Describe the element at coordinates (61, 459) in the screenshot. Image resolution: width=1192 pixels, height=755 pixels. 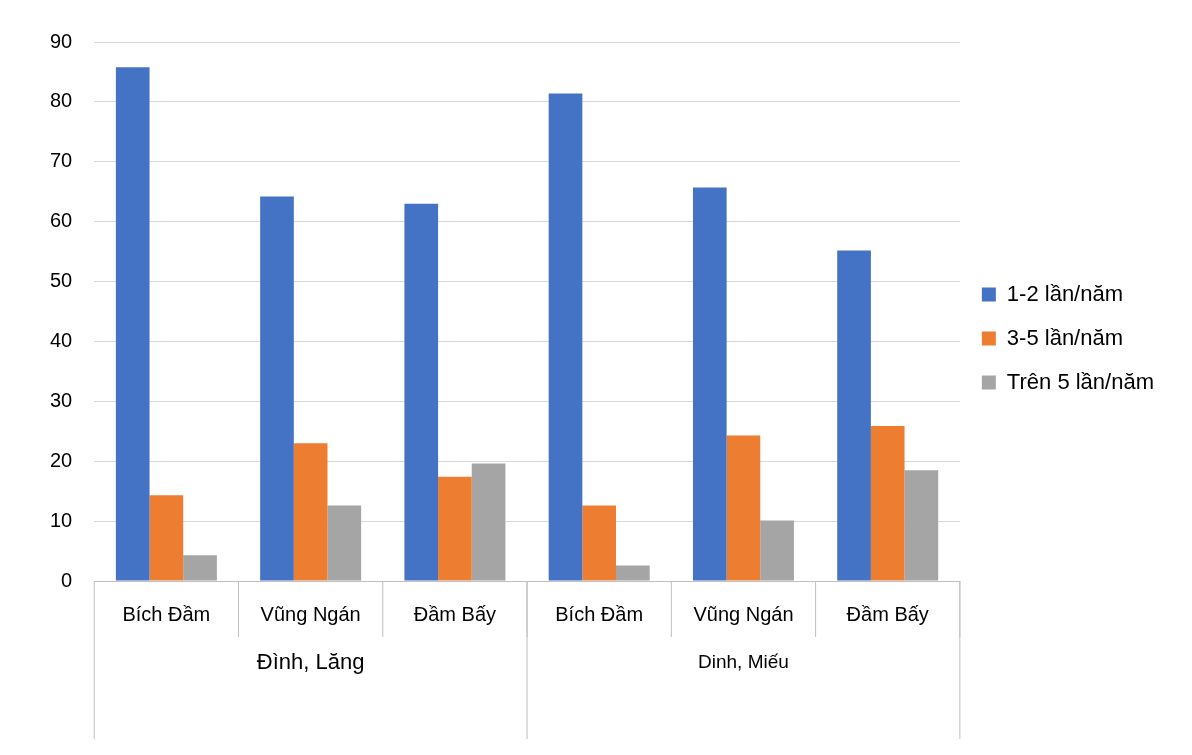
I see `y-tick-label: 20` at that location.